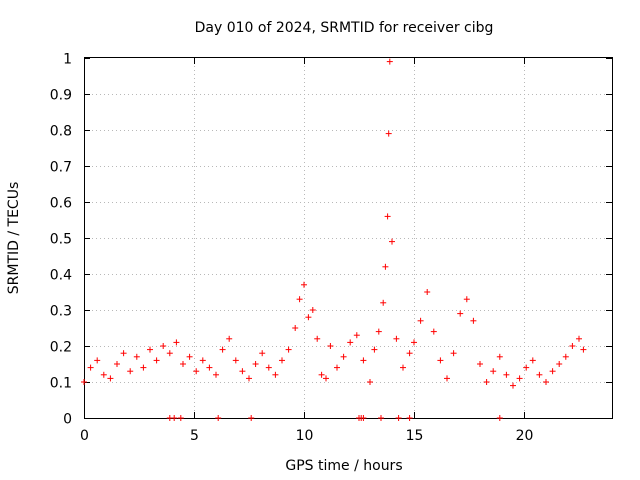 The width and height of the screenshot is (640, 480). What do you see at coordinates (14, 238) in the screenshot?
I see `y-axis-label: SRMTID / TECUs` at bounding box center [14, 238].